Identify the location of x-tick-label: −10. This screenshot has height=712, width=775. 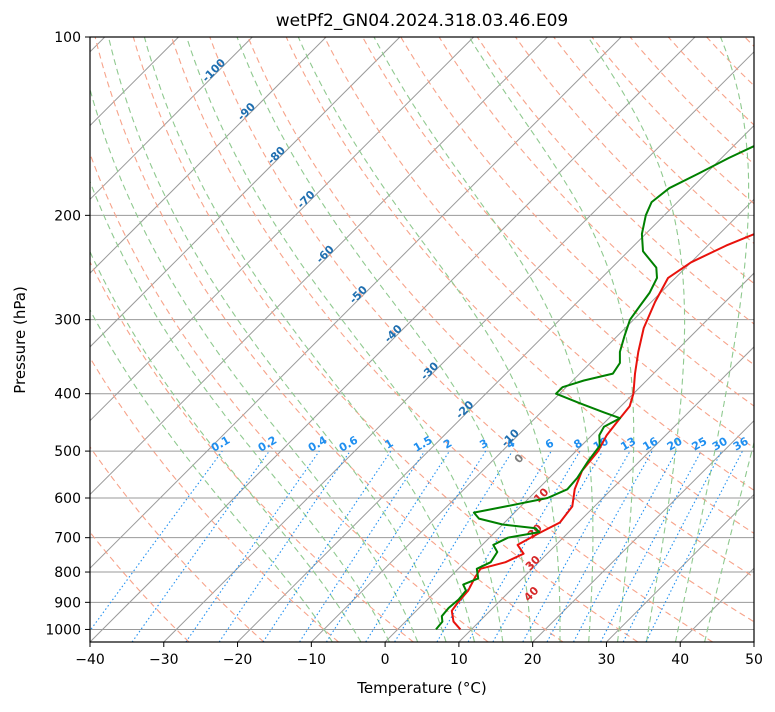
(312, 660).